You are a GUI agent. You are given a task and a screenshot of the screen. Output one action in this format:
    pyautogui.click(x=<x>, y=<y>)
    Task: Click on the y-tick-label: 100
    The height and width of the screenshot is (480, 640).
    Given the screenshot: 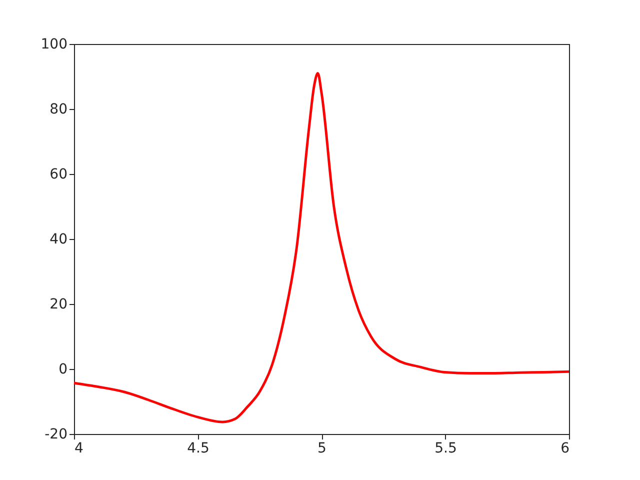 What is the action you would take?
    pyautogui.click(x=54, y=44)
    